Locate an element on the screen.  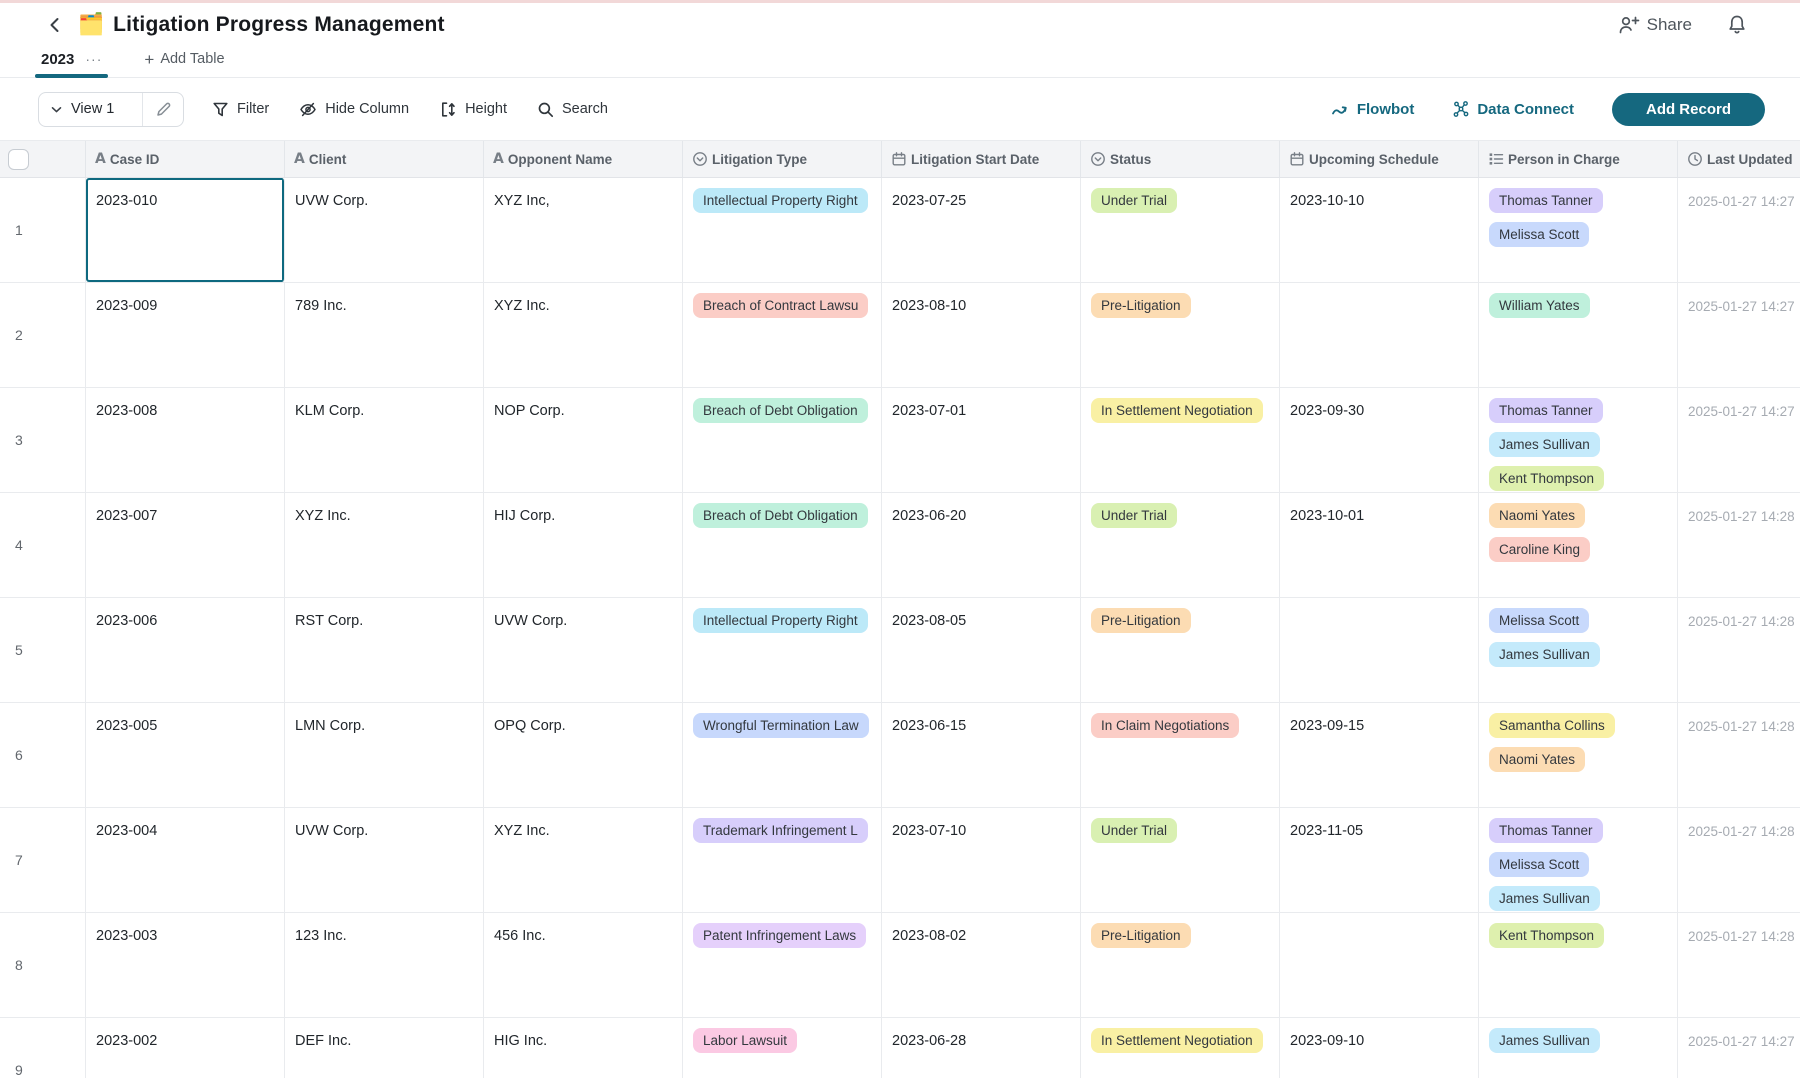
cell-case-id: 2023-002 is located at coordinates (185, 1048).